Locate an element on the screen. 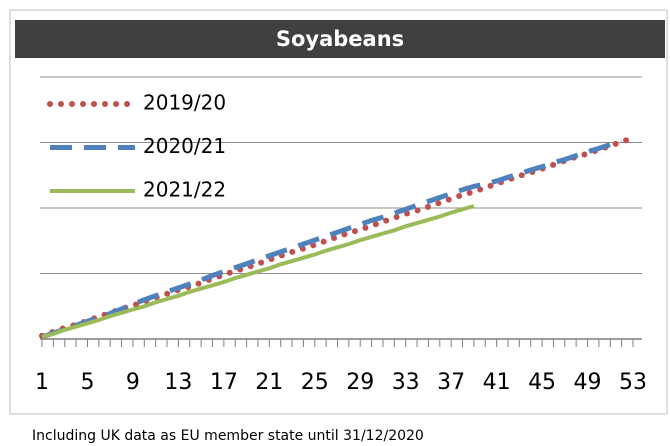  x-tick-label: 45 is located at coordinates (542, 382).